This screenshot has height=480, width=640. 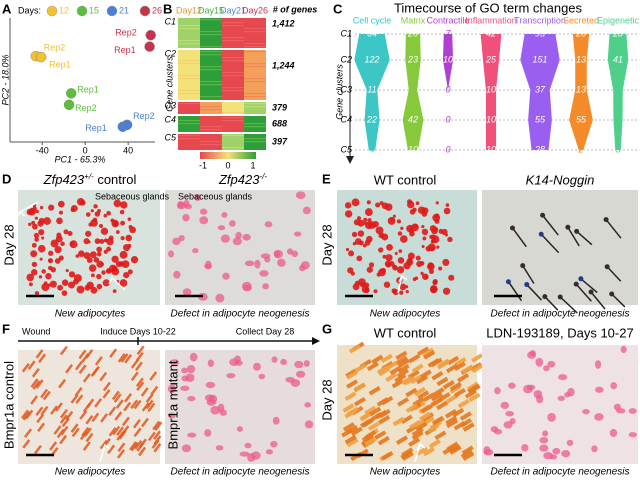 What do you see at coordinates (145, 11) in the screenshot?
I see `legend-swatch` at bounding box center [145, 11].